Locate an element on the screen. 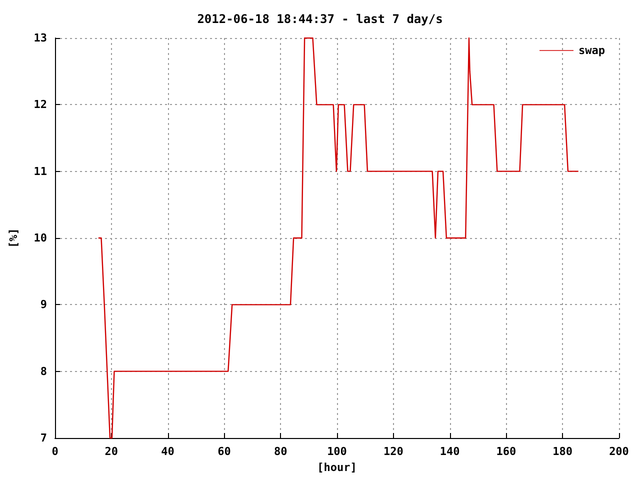  x-tick-label: 60 is located at coordinates (224, 451).